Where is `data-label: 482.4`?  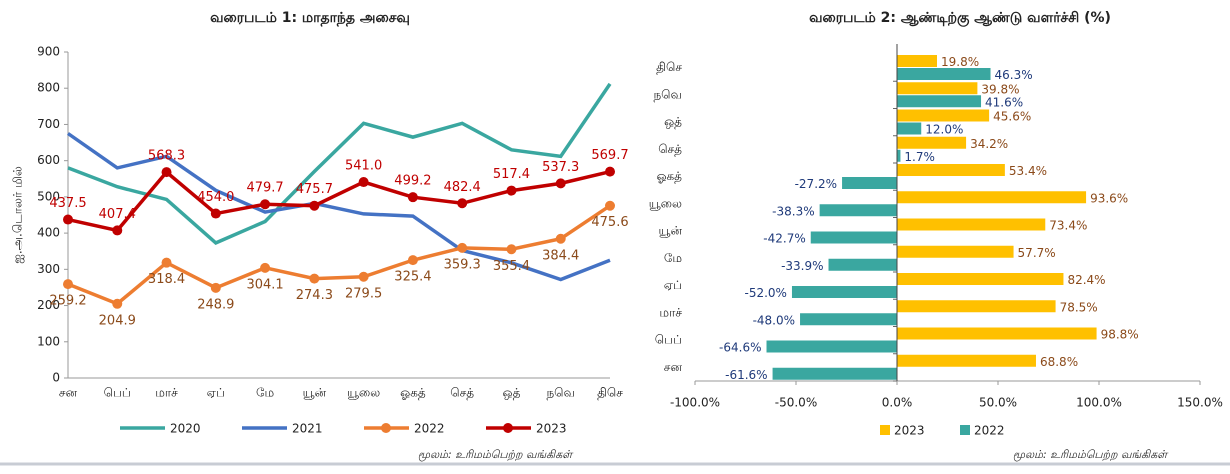
data-label: 482.4 is located at coordinates (462, 187).